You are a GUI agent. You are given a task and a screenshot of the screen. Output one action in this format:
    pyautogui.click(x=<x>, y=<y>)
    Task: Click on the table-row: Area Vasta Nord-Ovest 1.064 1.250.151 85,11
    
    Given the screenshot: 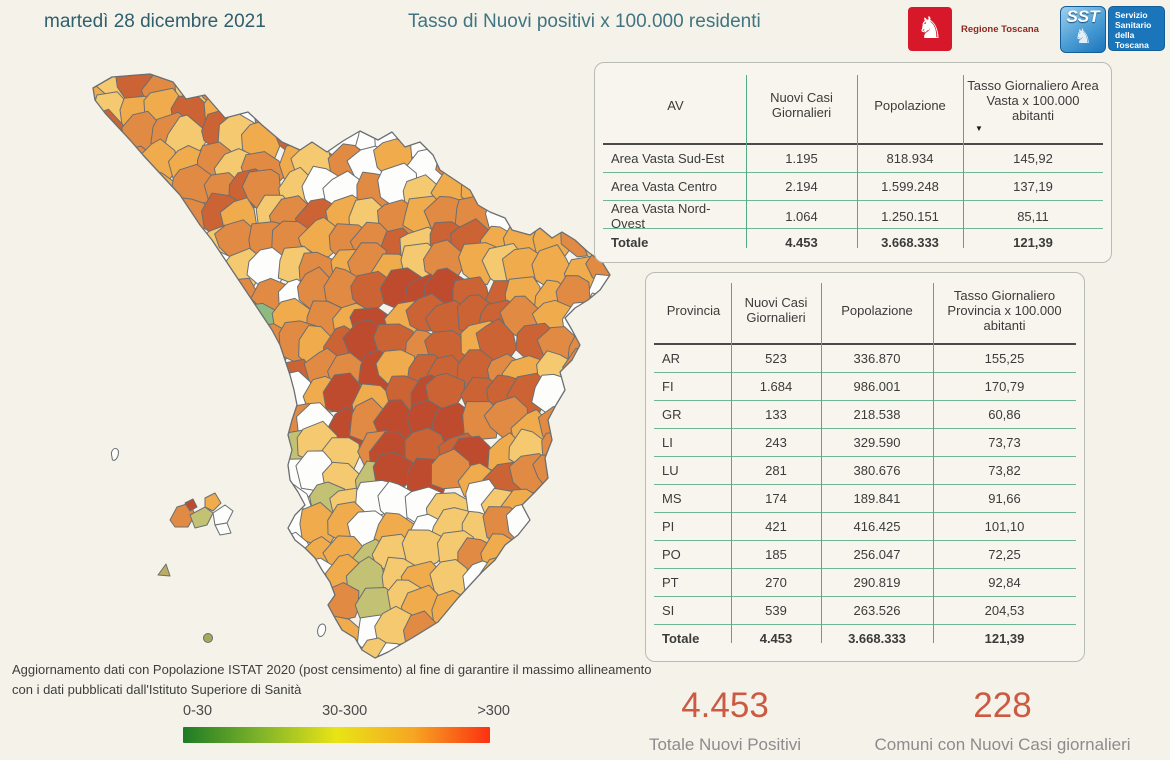 What is the action you would take?
    pyautogui.click(x=853, y=216)
    